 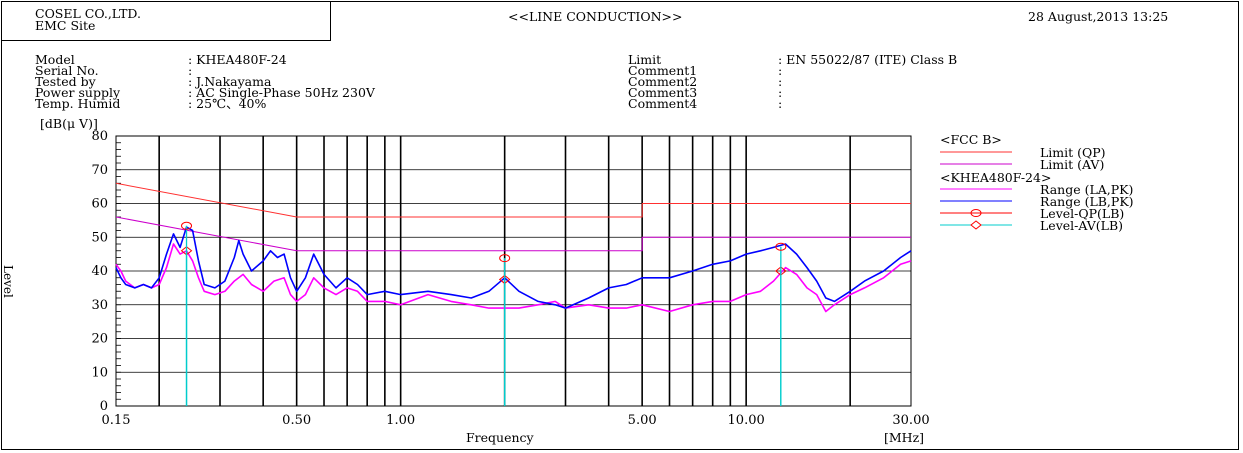 What do you see at coordinates (99, 136) in the screenshot?
I see `y-tick-label: 80` at bounding box center [99, 136].